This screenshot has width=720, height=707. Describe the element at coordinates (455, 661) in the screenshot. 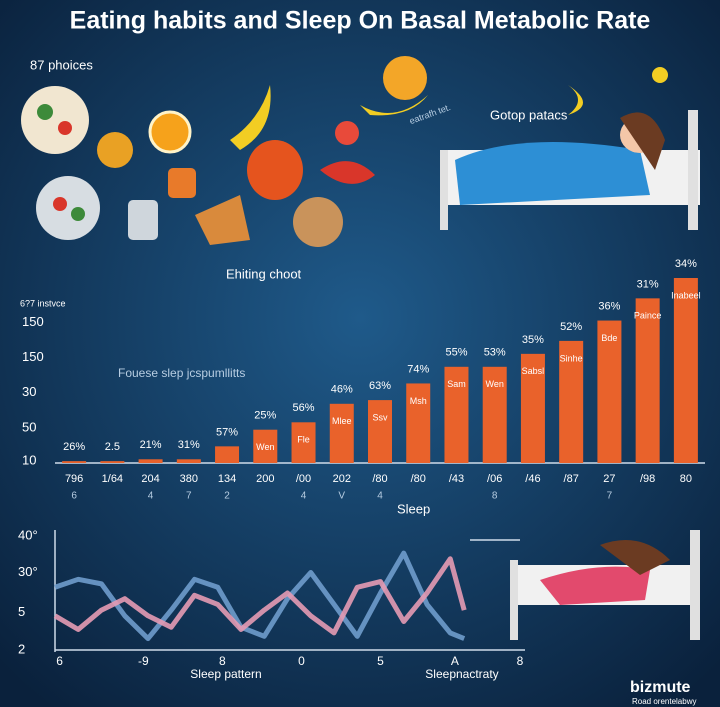

I see `x-tick-label: A` at that location.